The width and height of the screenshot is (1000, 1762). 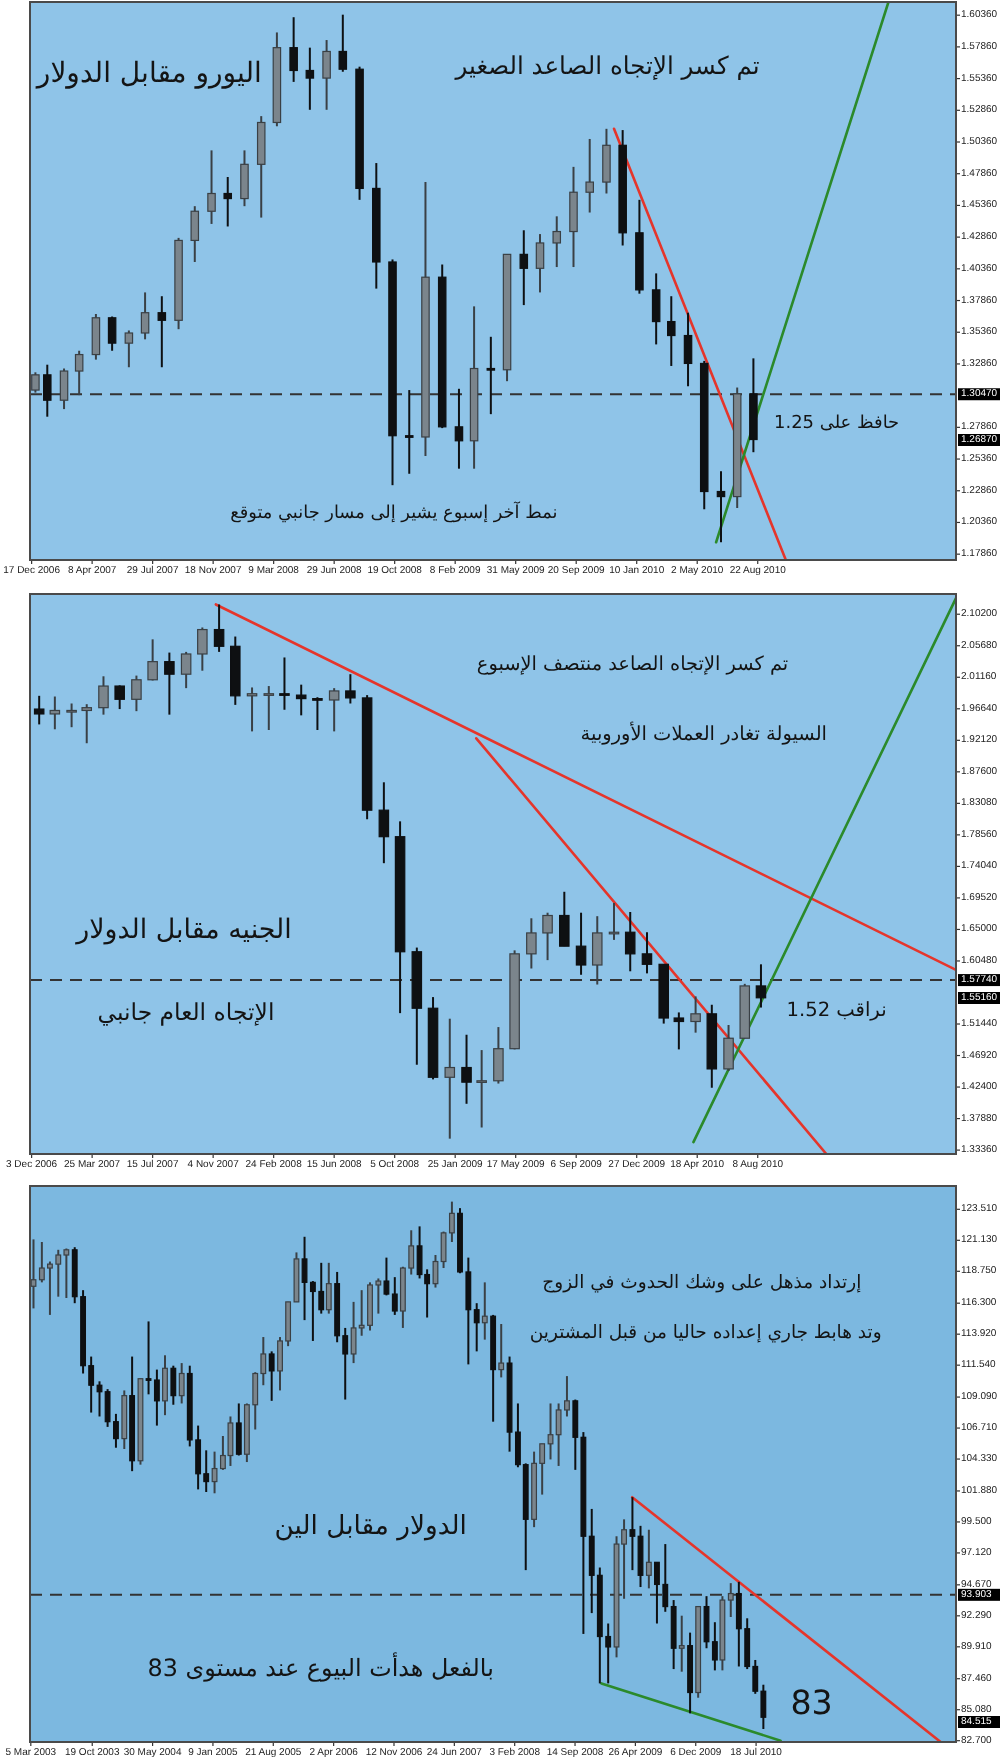 I want to click on annotation: السيولة تغادر العملات الأوروبية, so click(x=704, y=733).